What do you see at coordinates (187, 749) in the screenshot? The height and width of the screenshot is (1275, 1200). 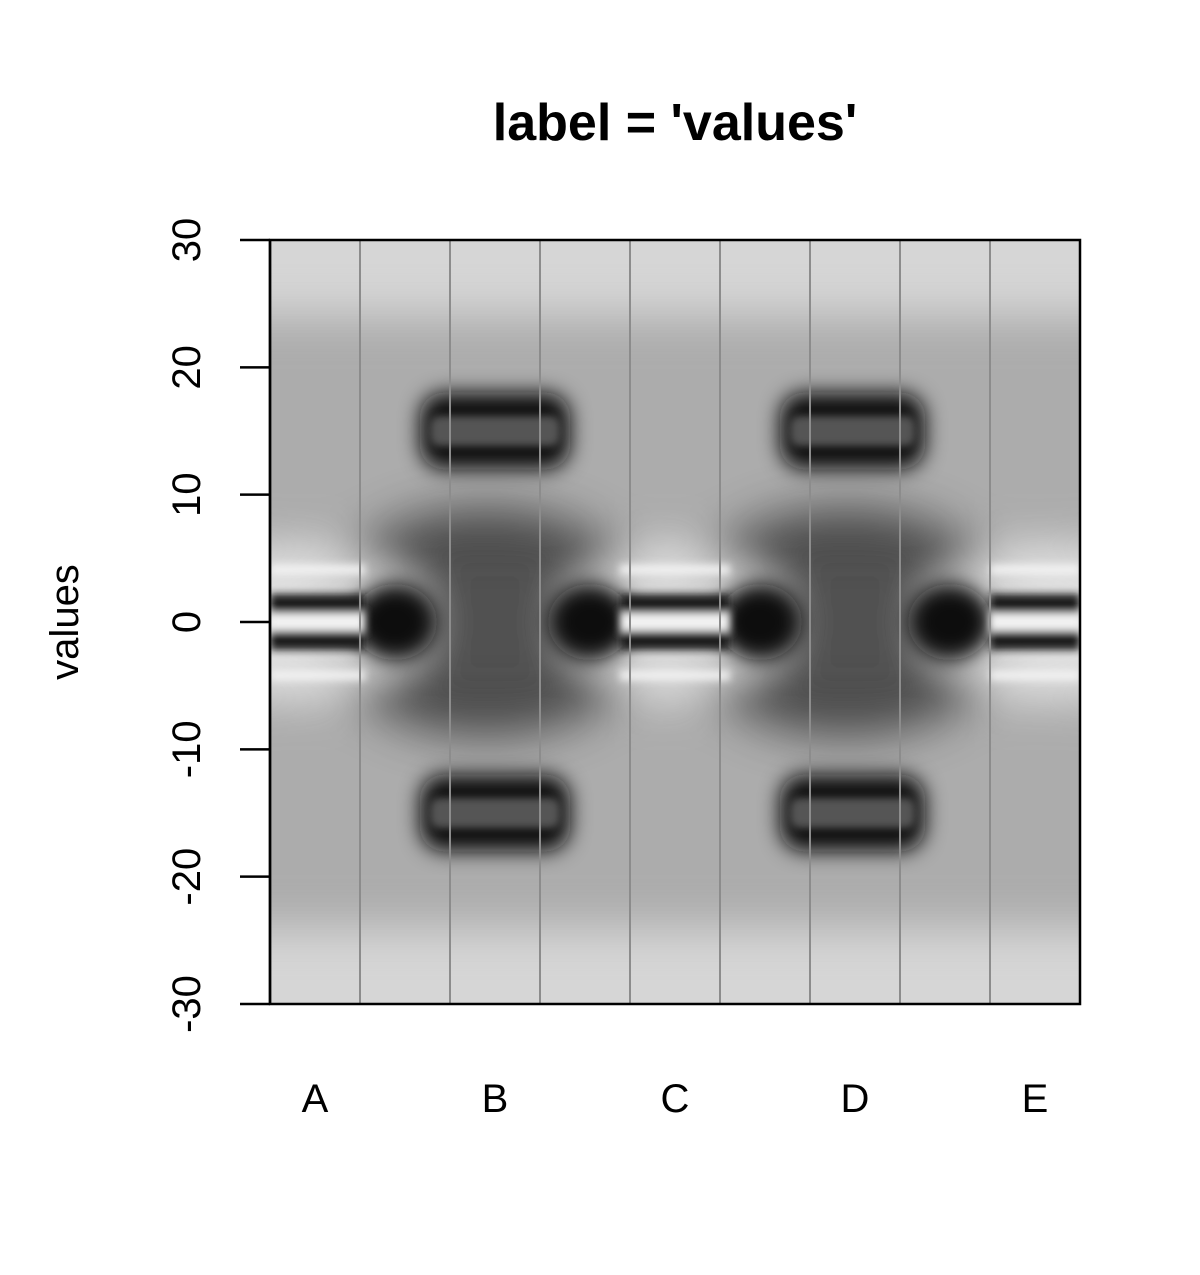 I see `y-tick-label: -10` at bounding box center [187, 749].